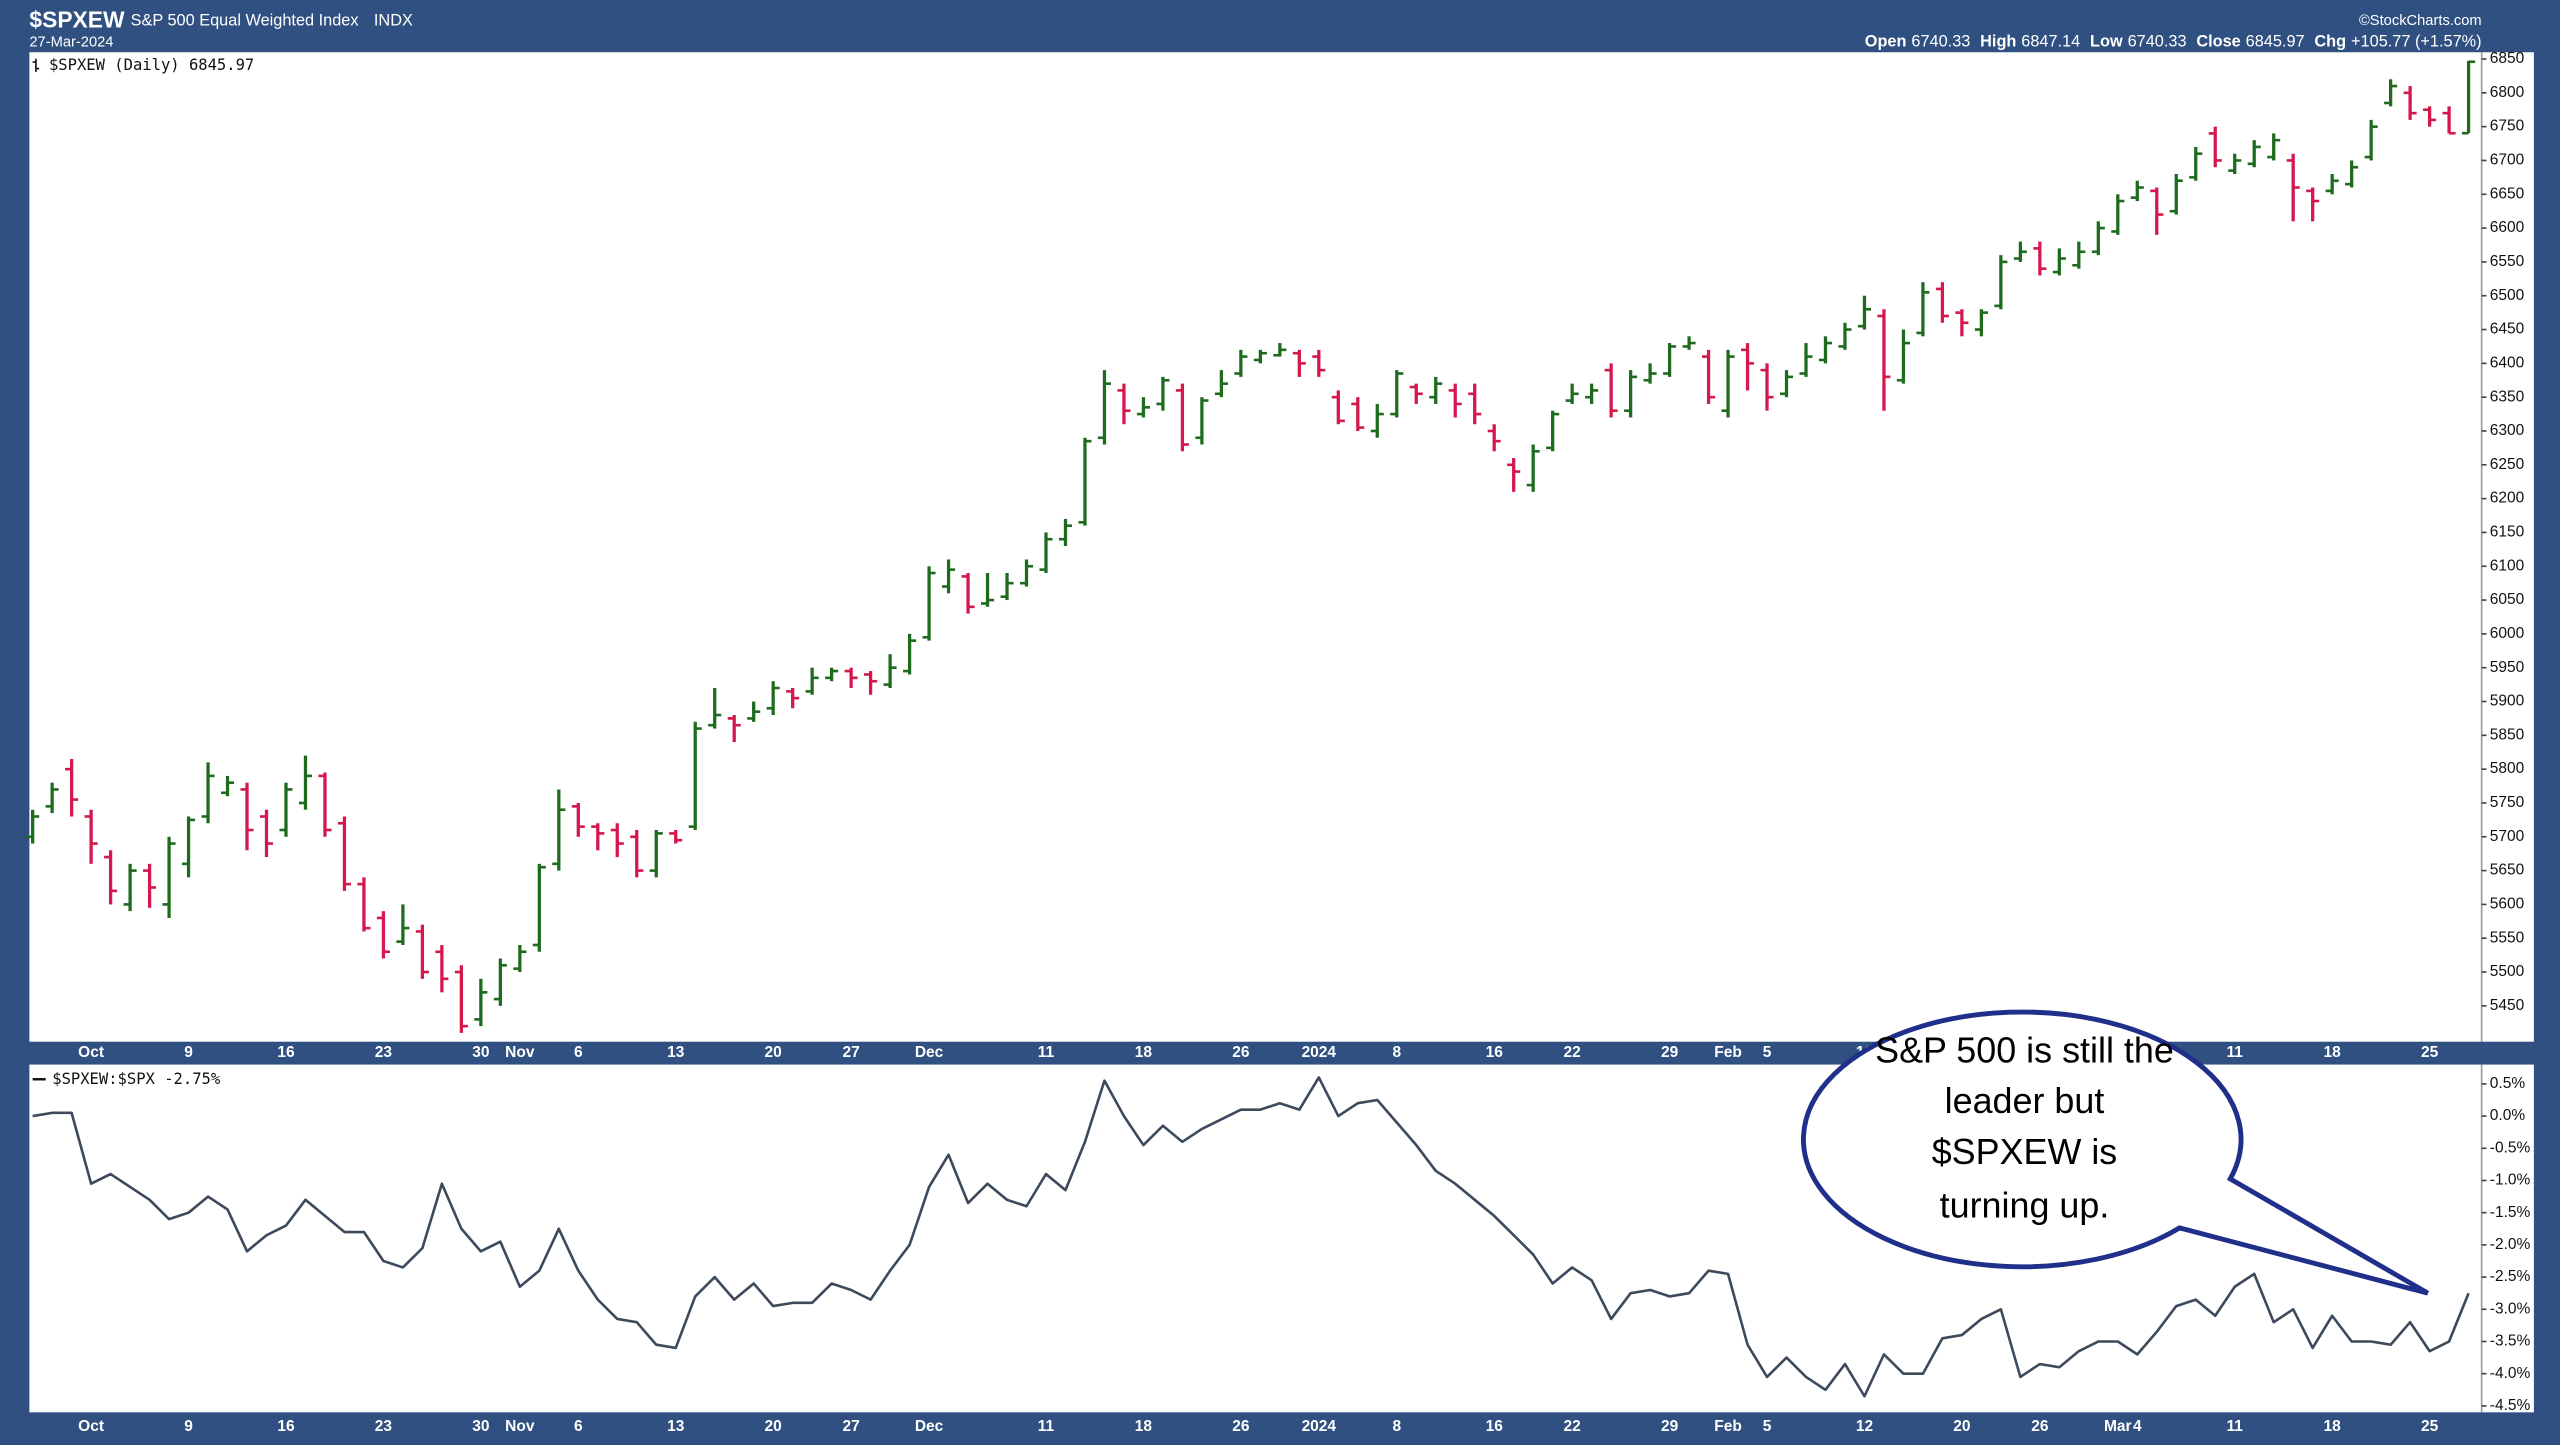 This screenshot has width=2560, height=1445. Describe the element at coordinates (2507, 565) in the screenshot. I see `y-tick-label: 6100` at that location.